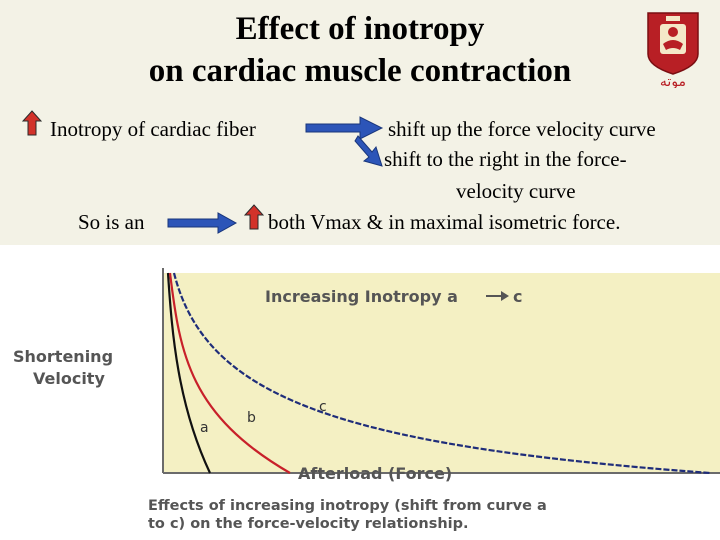 The image size is (720, 540). Describe the element at coordinates (361, 296) in the screenshot. I see `inner-title: Increasing Inotropy a` at that location.